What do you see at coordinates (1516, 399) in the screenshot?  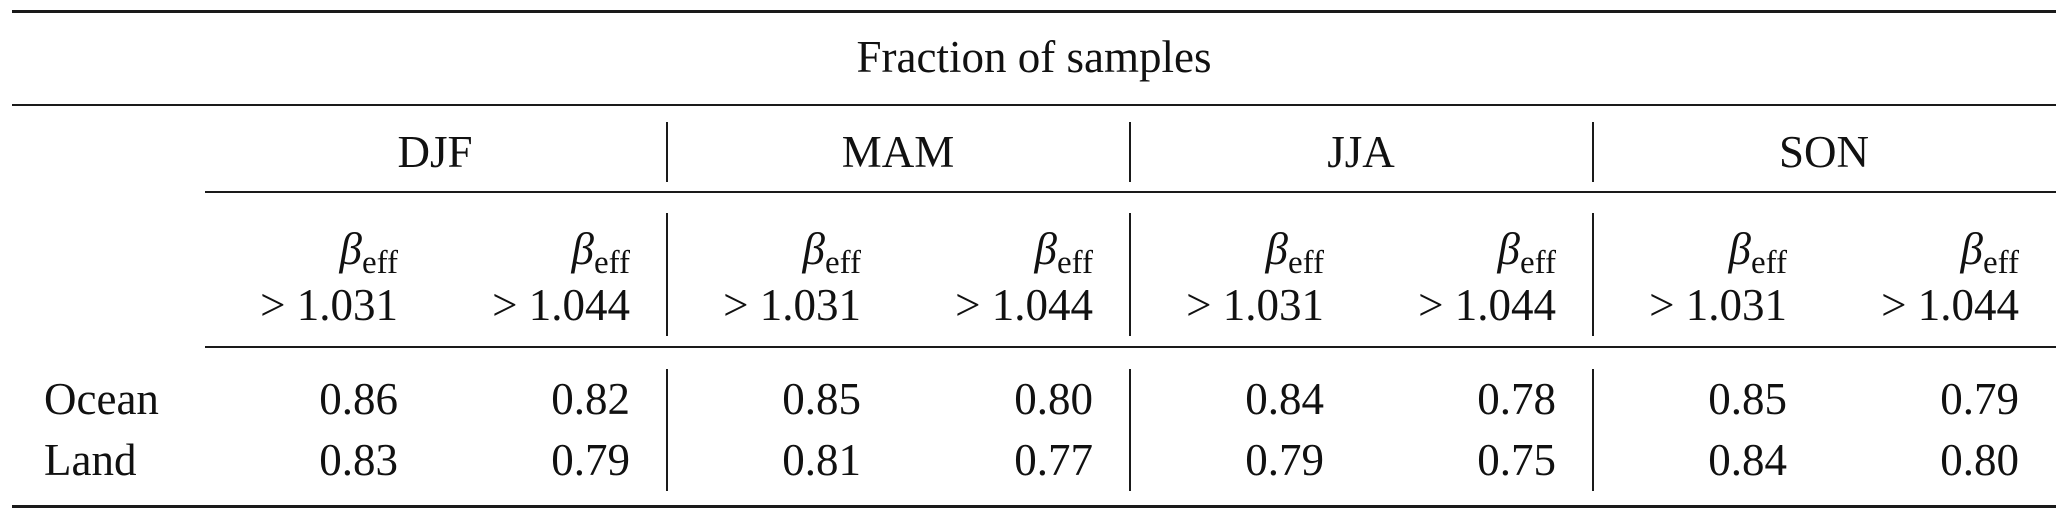 I see `table-cell: 0.78` at bounding box center [1516, 399].